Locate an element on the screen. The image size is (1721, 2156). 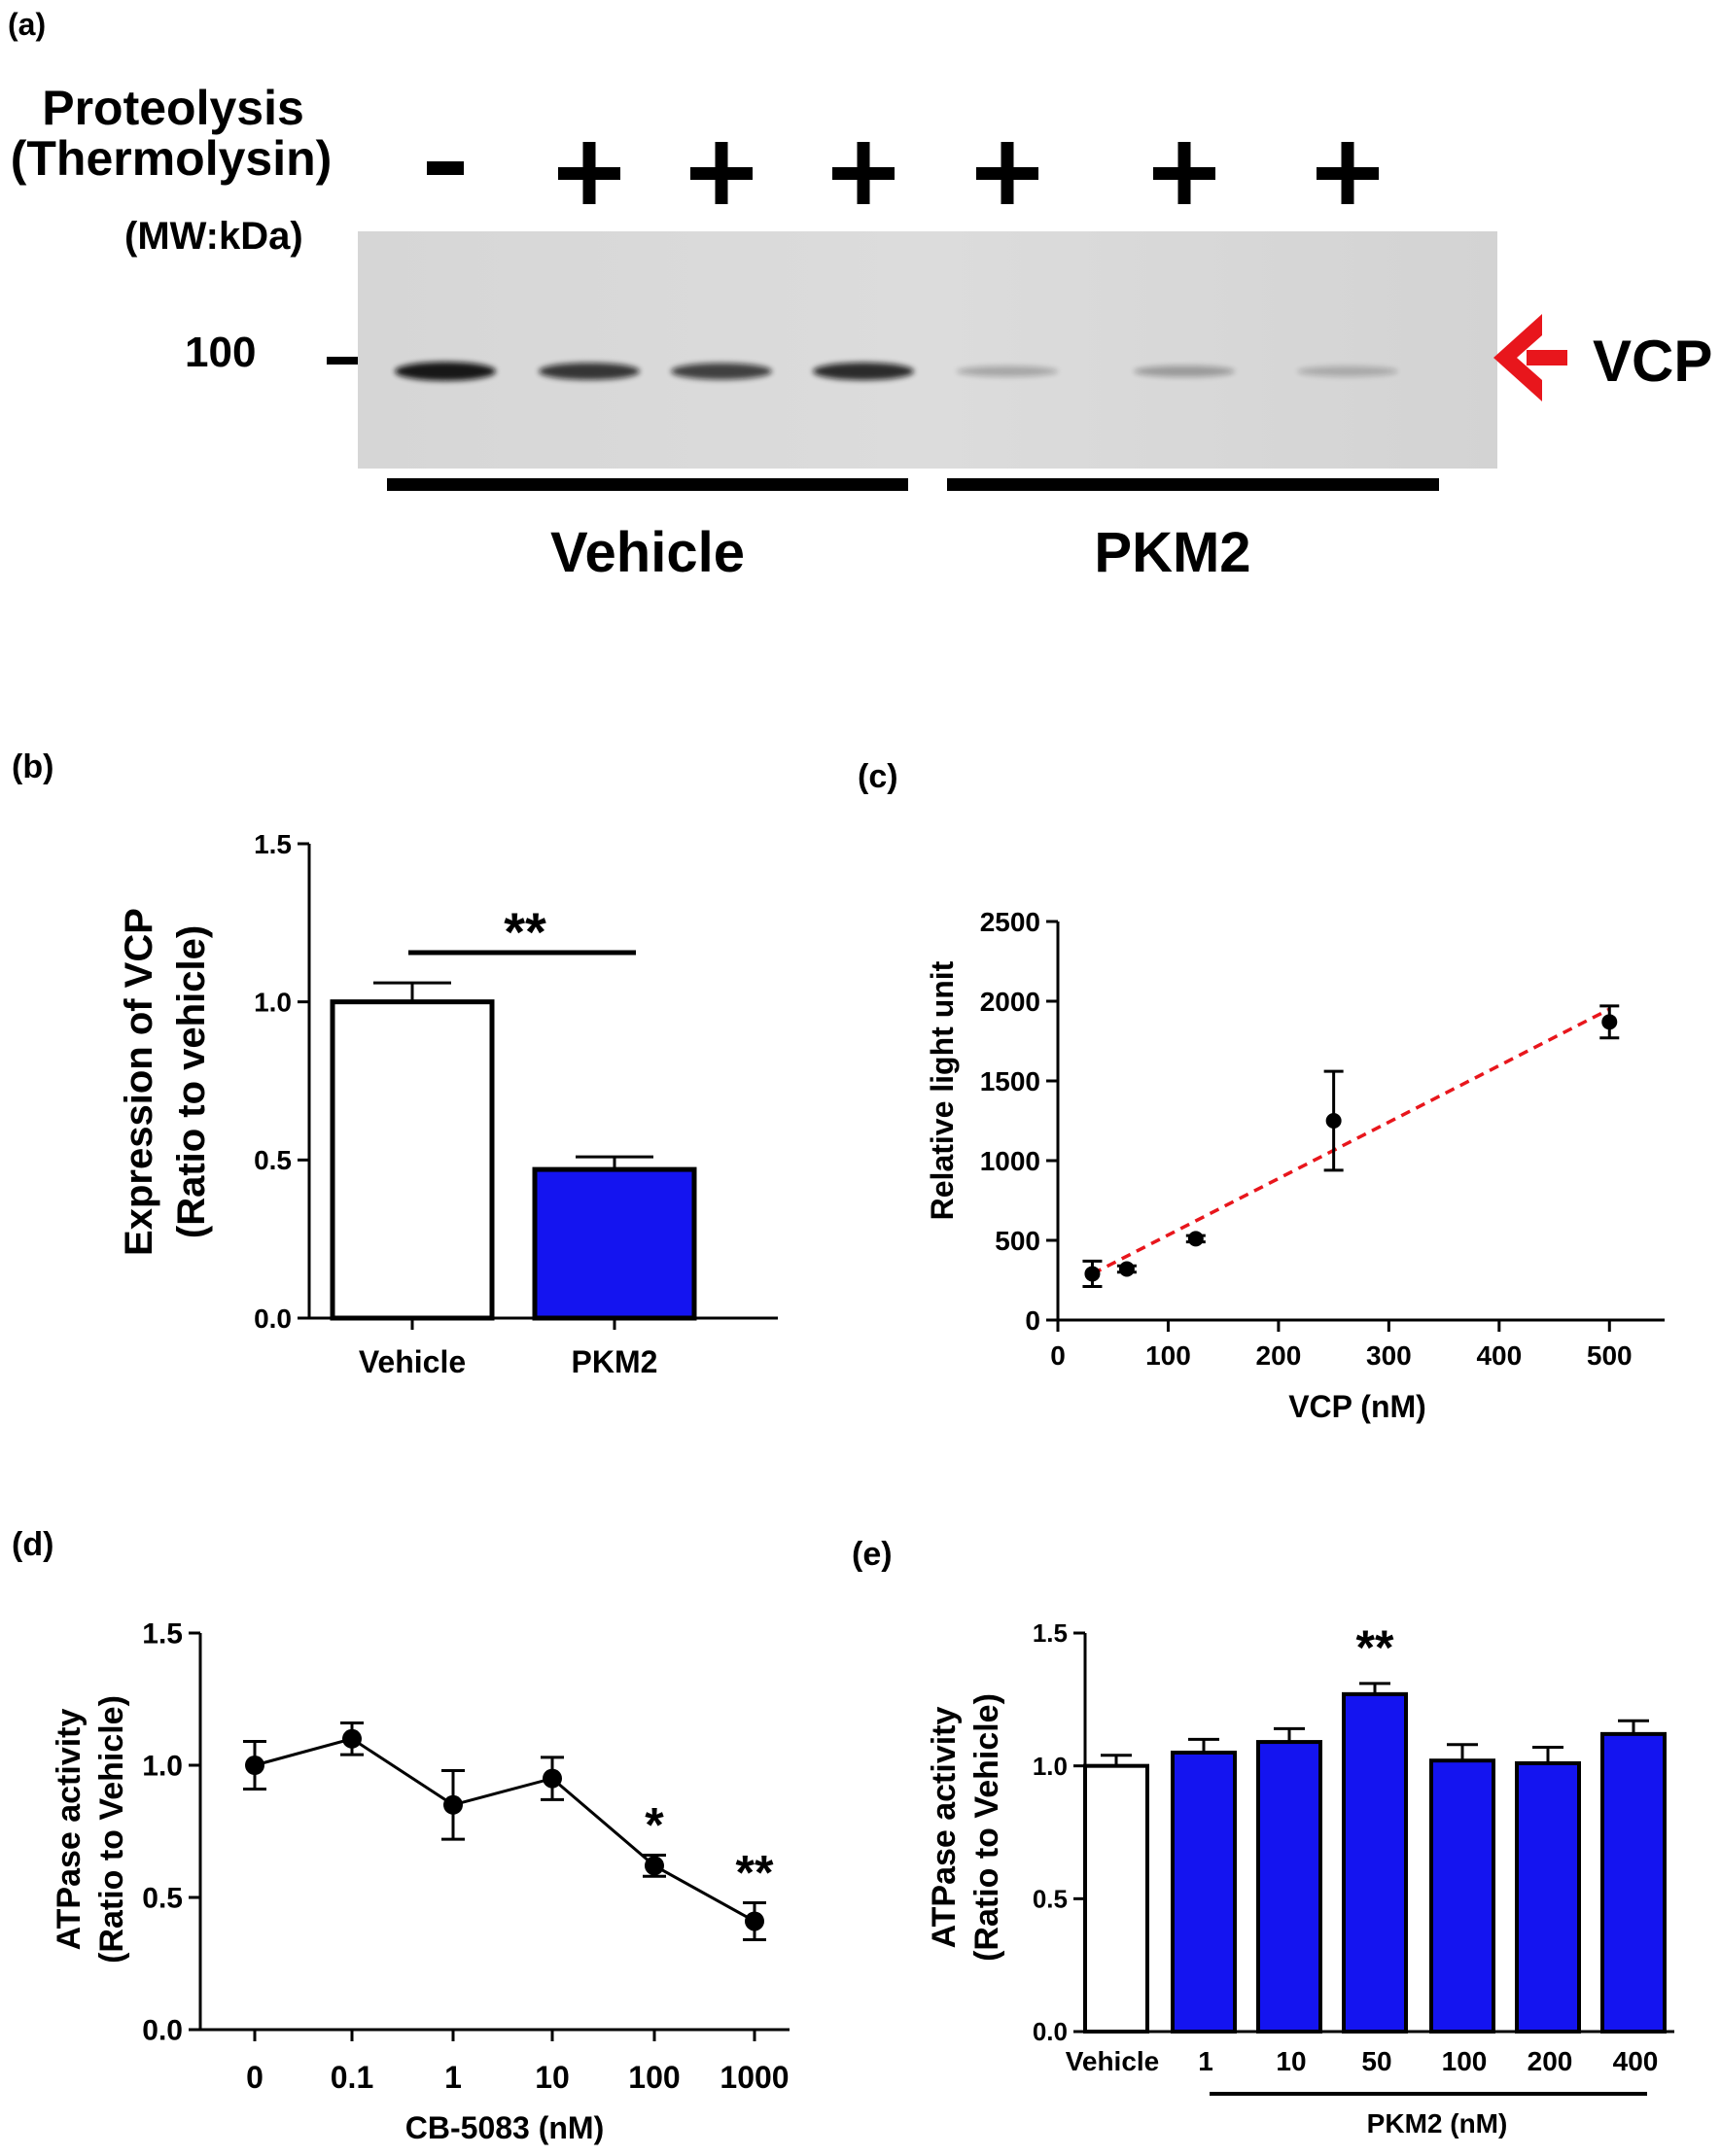
panel-e-significance: ** is located at coordinates (1375, 1647).